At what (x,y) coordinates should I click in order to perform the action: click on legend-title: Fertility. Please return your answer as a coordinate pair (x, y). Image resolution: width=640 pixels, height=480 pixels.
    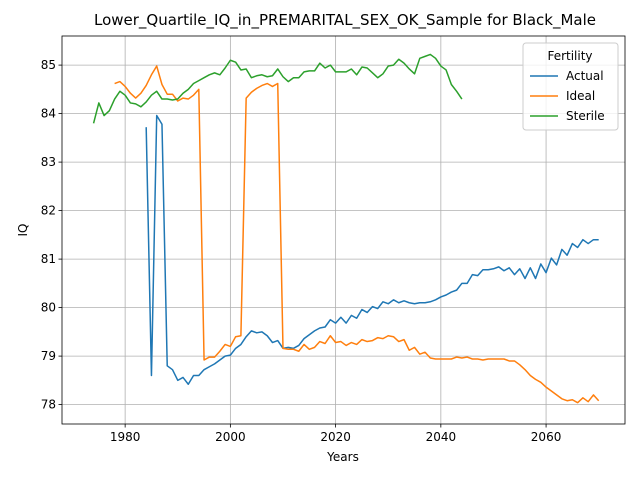
    Looking at the image, I should click on (569, 56).